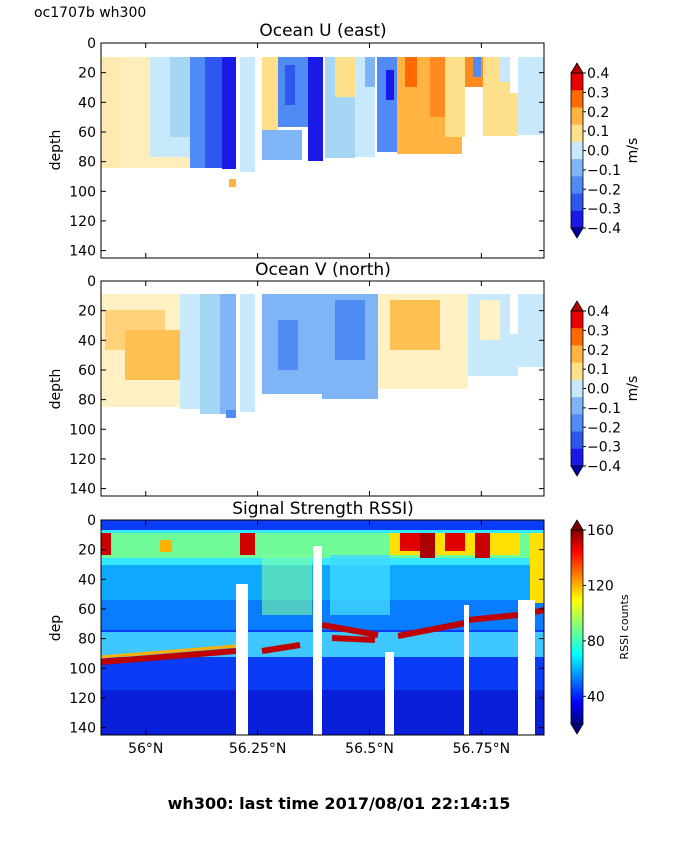  I want to click on footer-caption: wh300: last time 2017/08/01 22:14:15, so click(339, 803).